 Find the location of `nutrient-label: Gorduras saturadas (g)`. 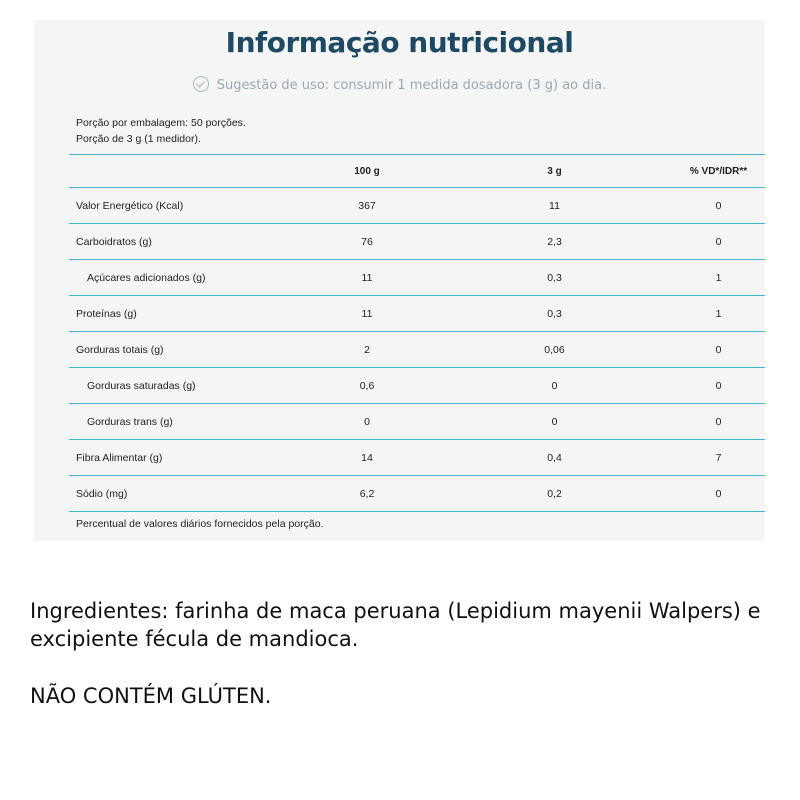

nutrient-label: Gorduras saturadas (g) is located at coordinates (183, 385).